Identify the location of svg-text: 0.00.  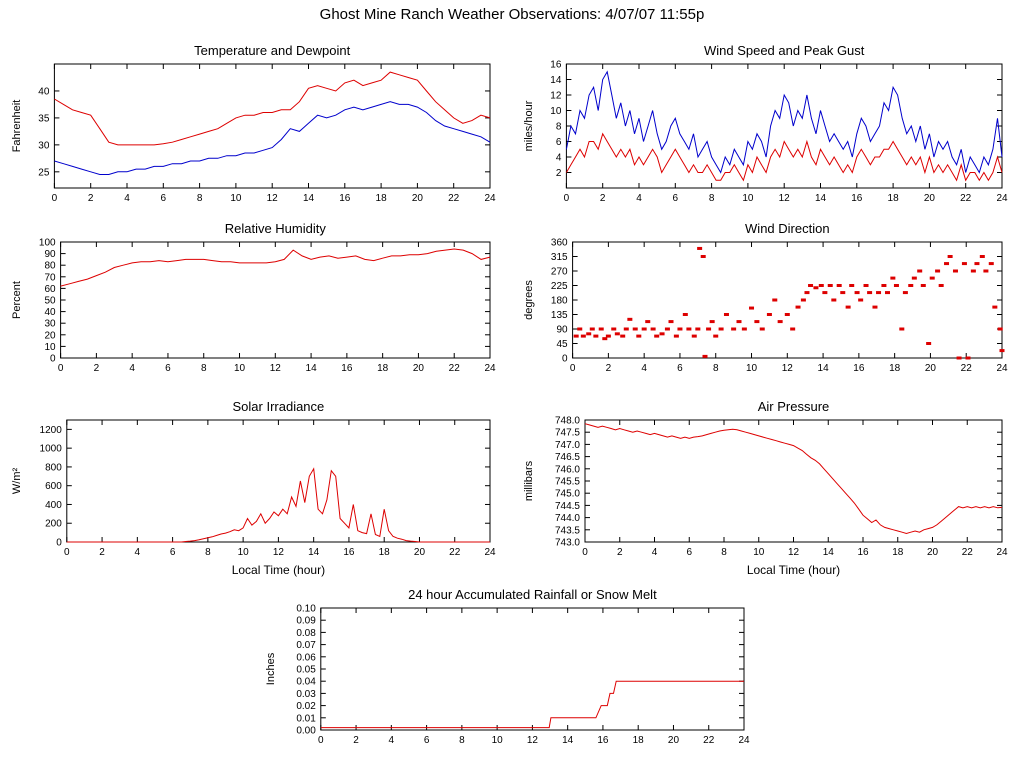
(306, 731).